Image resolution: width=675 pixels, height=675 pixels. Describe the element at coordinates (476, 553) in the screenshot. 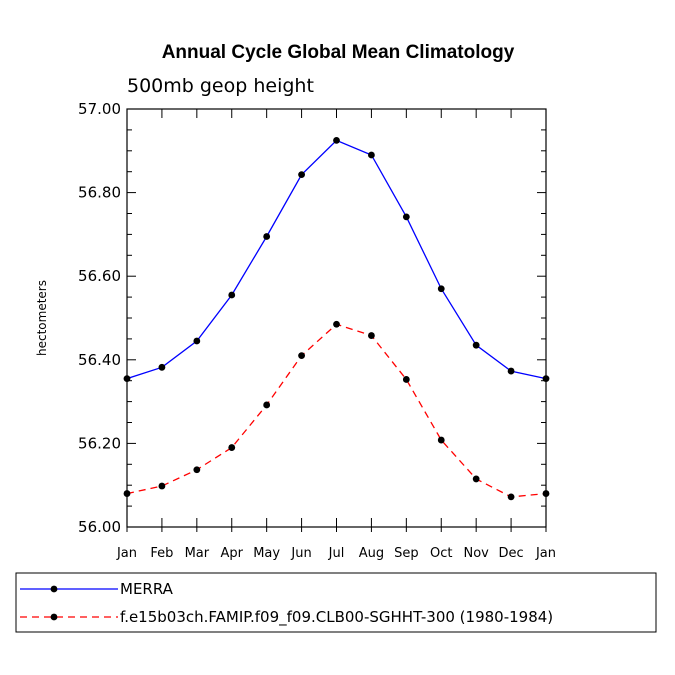

I see `x-tick-label: Nov` at that location.